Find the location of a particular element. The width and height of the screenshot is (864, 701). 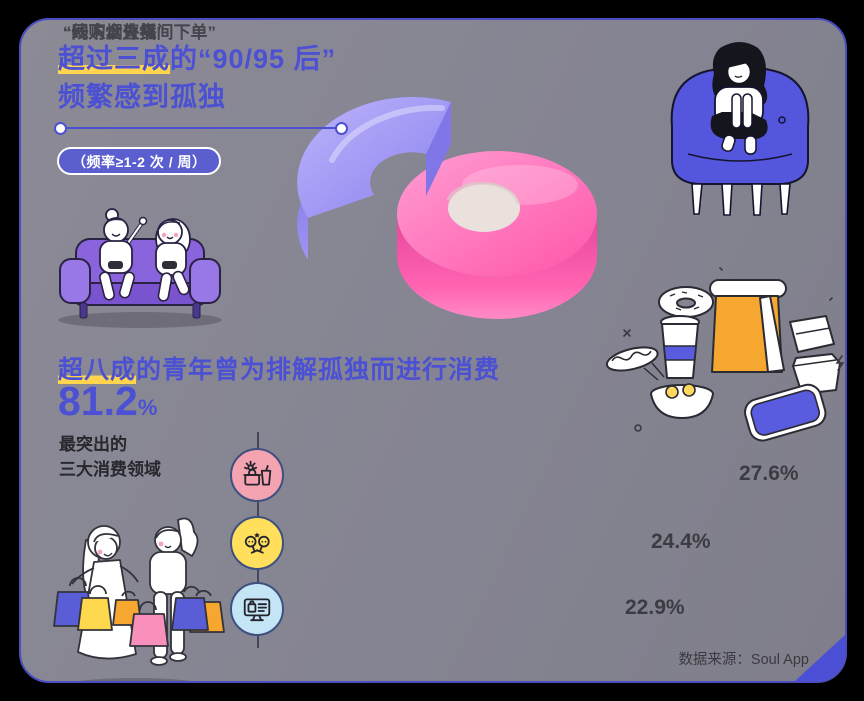

lonely-donut-chart is located at coordinates (447, 208).